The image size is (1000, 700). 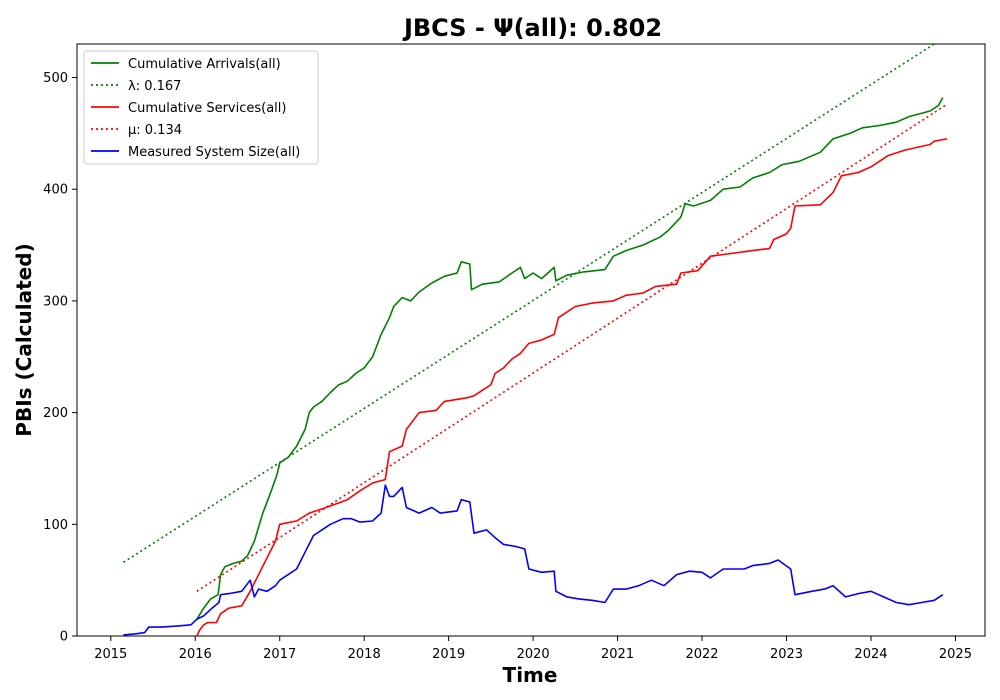 I want to click on y-axis: 0 100 200 300 400 500, so click(x=60, y=358).